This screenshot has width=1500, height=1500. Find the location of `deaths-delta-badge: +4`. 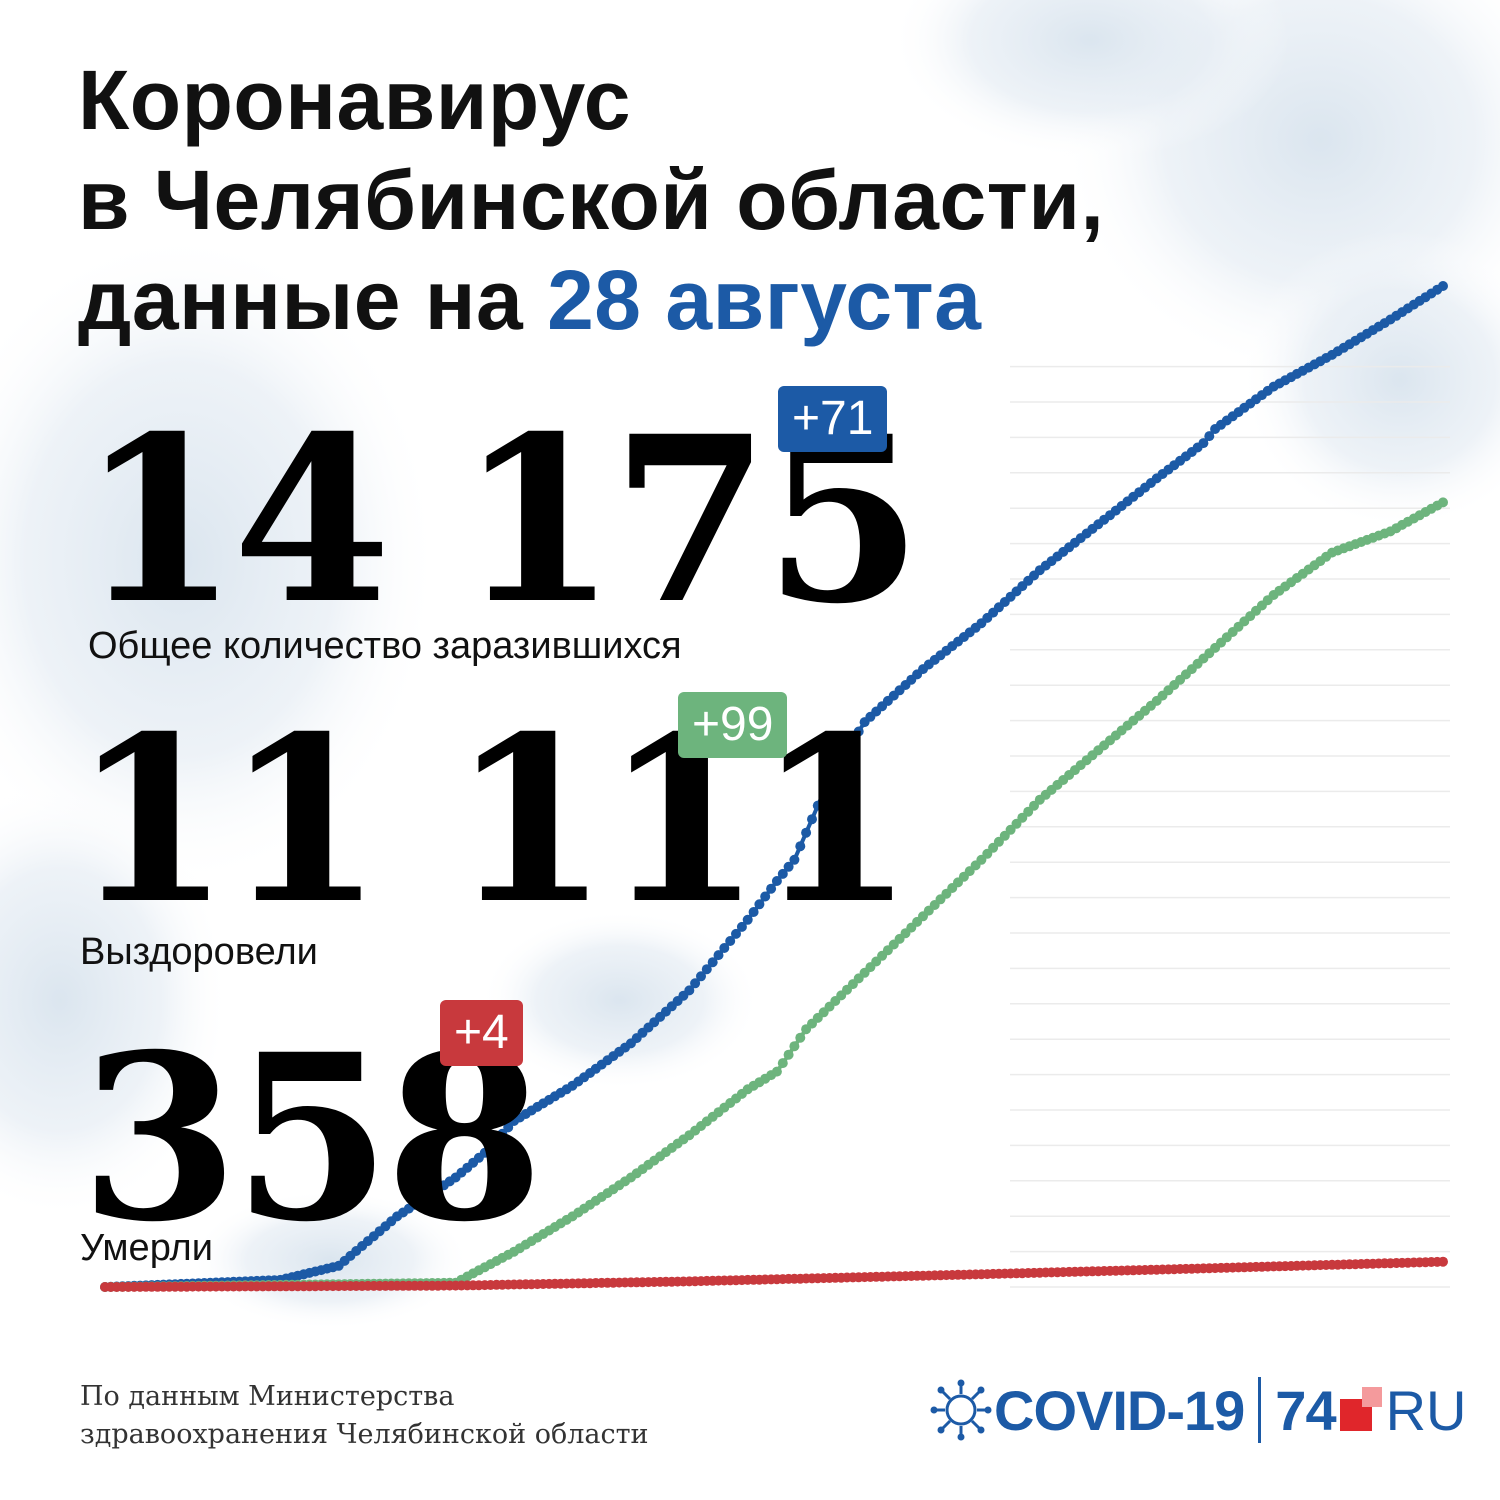

deaths-delta-badge: +4 is located at coordinates (481, 1033).